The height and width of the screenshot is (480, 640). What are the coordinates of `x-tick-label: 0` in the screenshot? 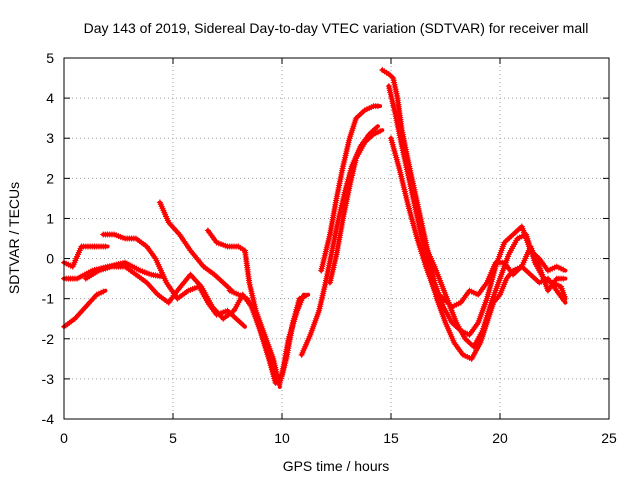 It's located at (64, 438).